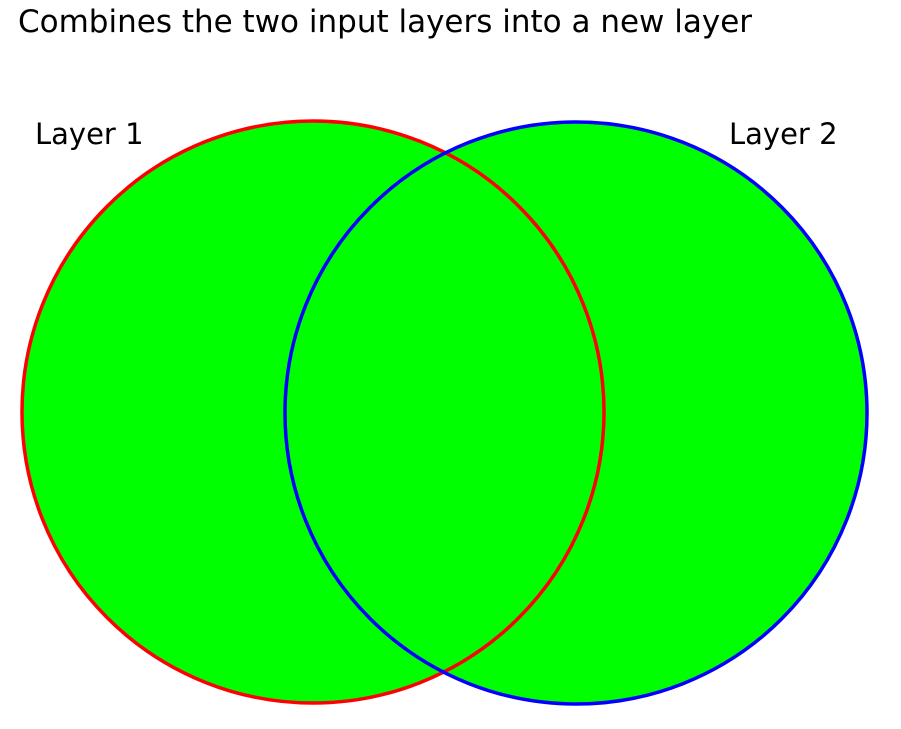 The width and height of the screenshot is (901, 729). I want to click on layer-2-label: Layer 2, so click(783, 134).